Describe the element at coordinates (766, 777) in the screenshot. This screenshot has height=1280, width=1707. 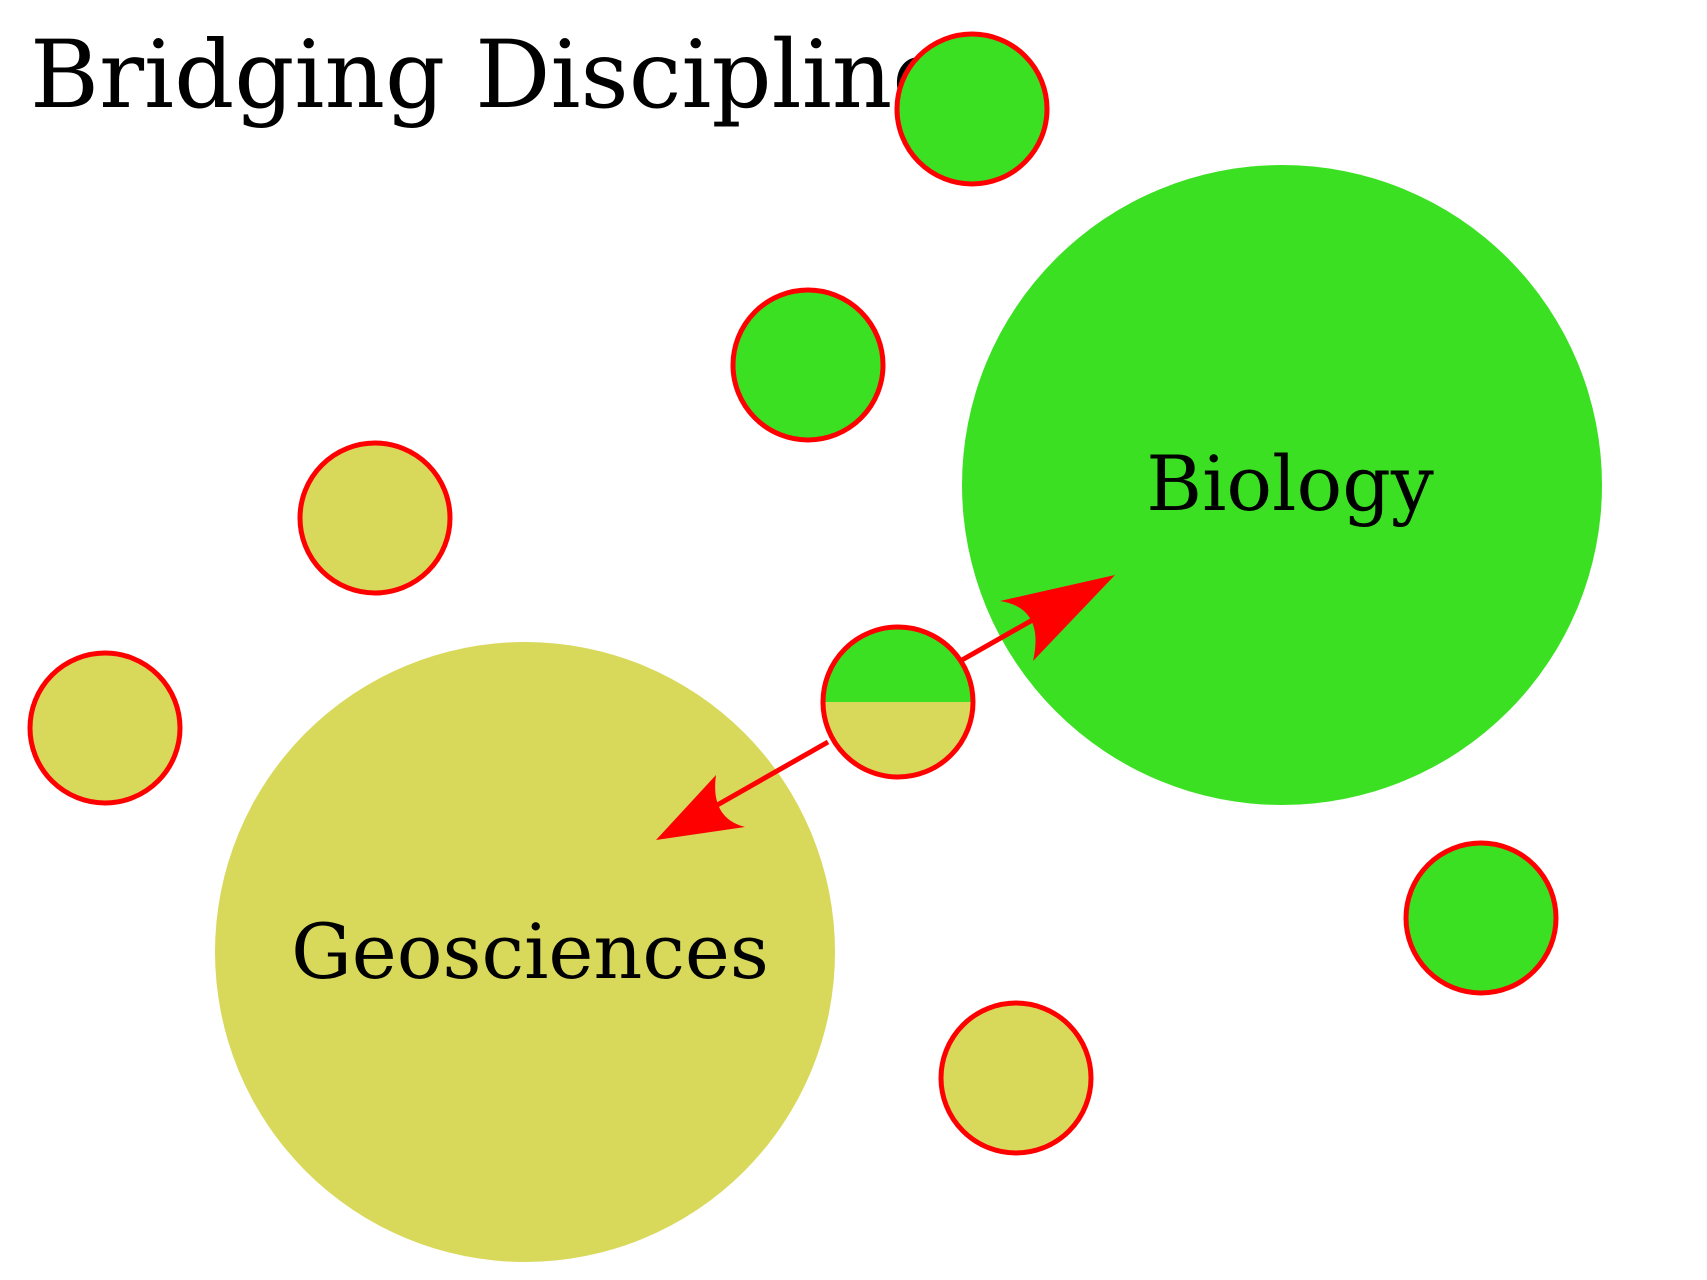
I see `arrow-to-geosciences-shaft` at that location.